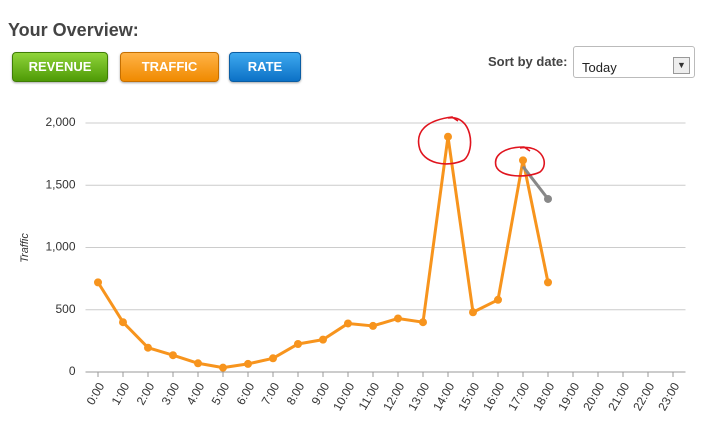 The height and width of the screenshot is (434, 728). Describe the element at coordinates (72, 371) in the screenshot. I see `y-tick-label: 0` at that location.